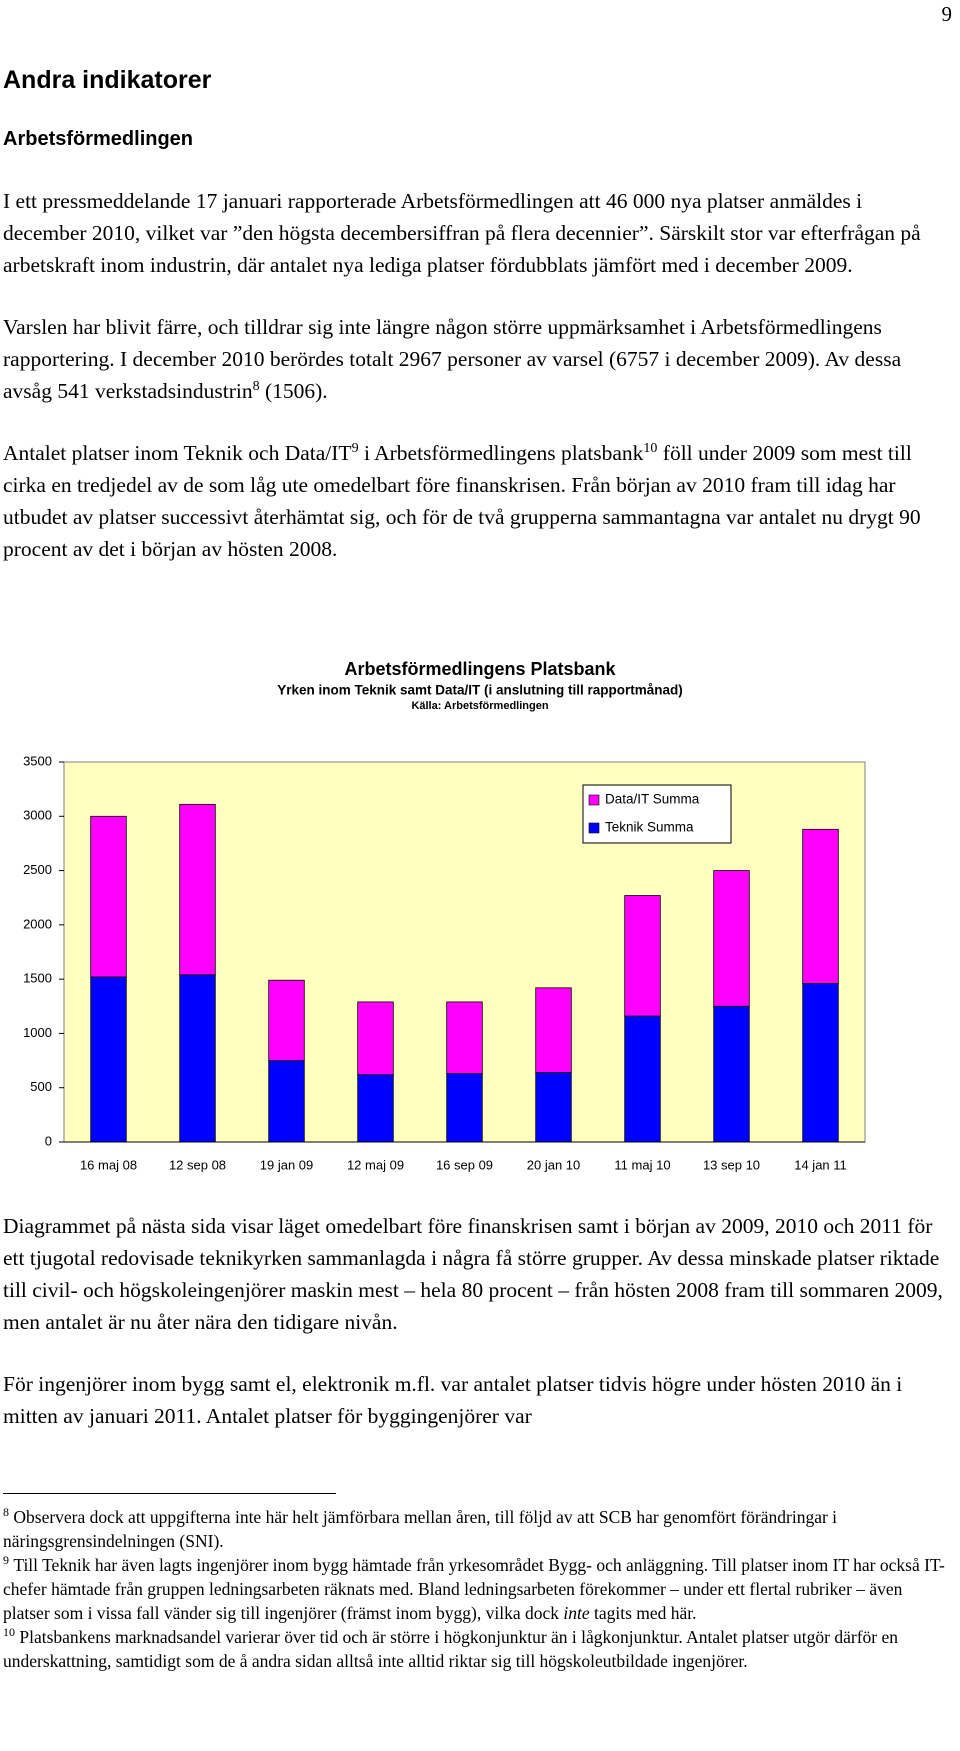  I want to click on y-tick-label: 500, so click(41, 1086).